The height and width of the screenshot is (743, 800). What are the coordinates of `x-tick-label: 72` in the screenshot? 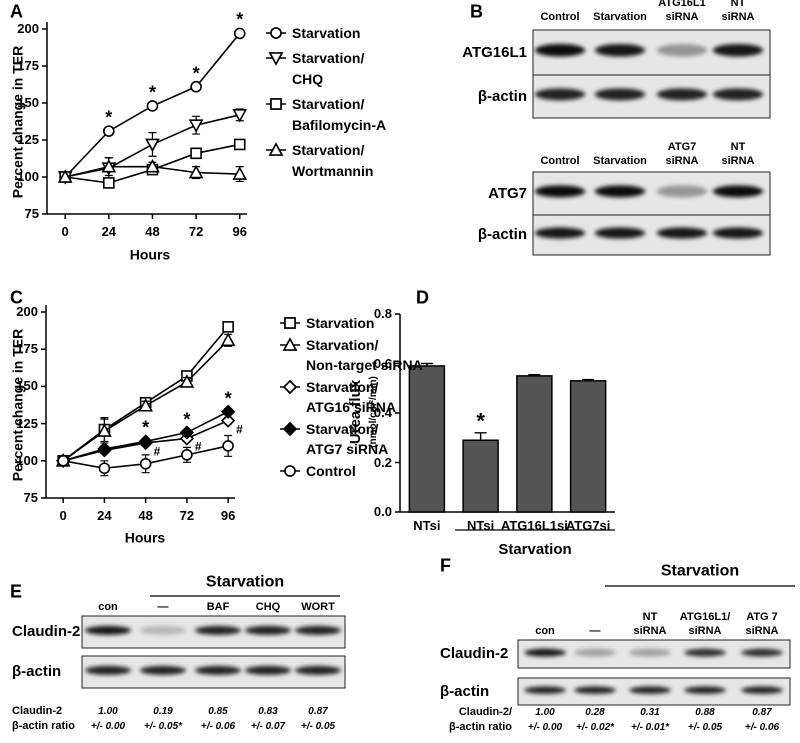 It's located at (196, 232).